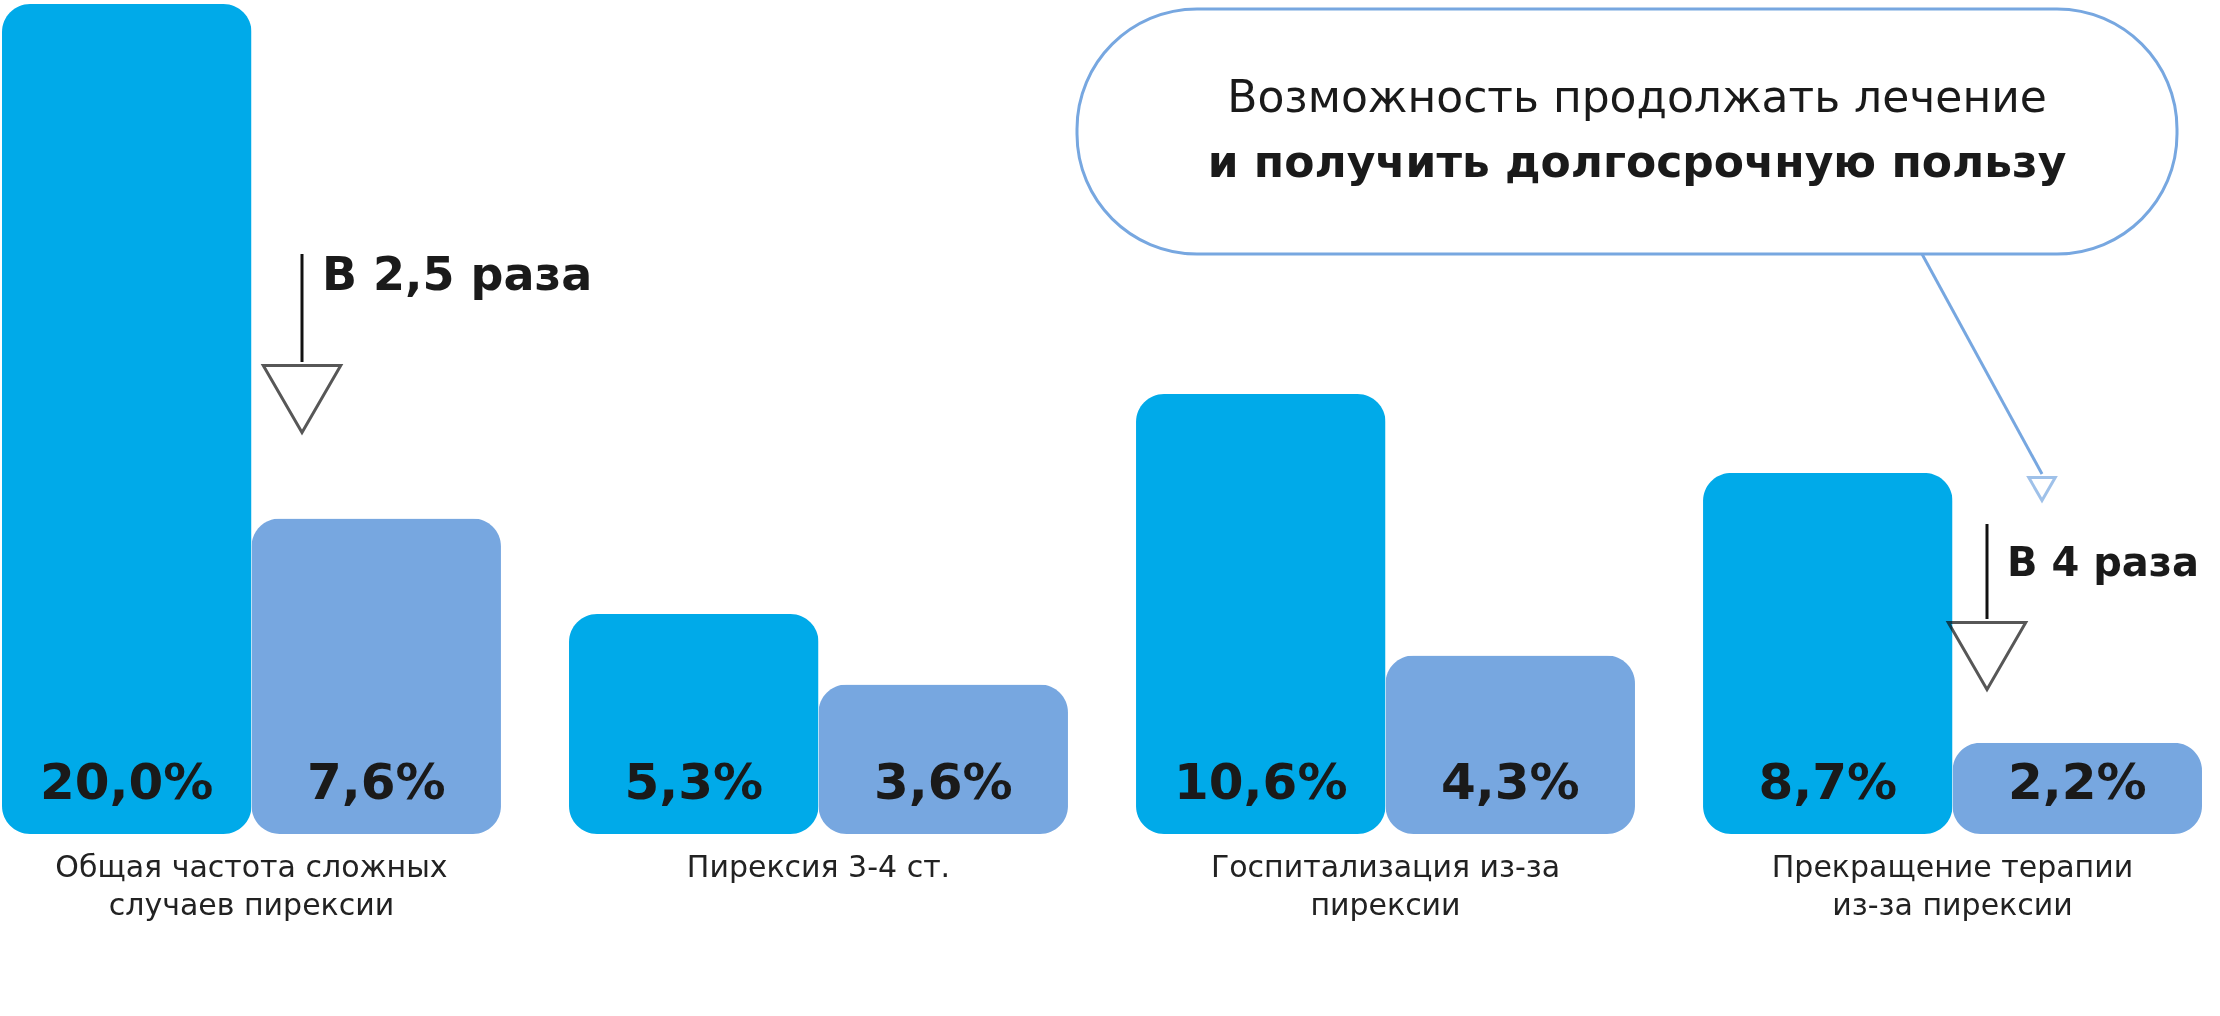  Describe the element at coordinates (1952, 885) in the screenshot. I see `x-tick-label: Прекращение терапии из-за пирексии` at that location.